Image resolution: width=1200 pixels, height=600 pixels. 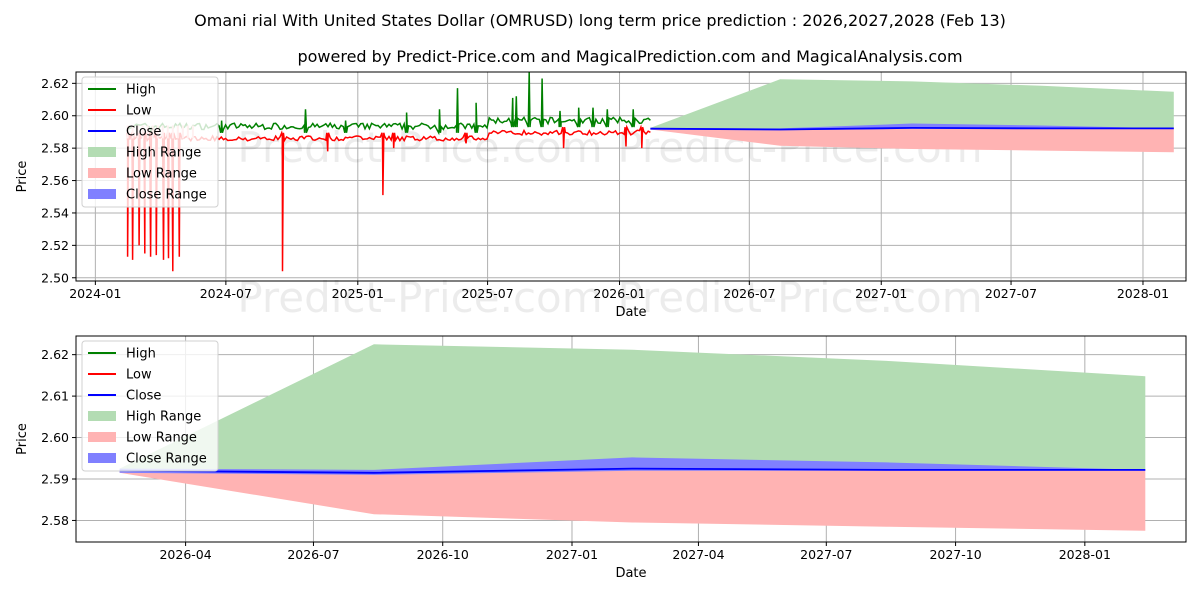 What do you see at coordinates (55, 180) in the screenshot?
I see `y-tick-label: 2.56` at bounding box center [55, 180].